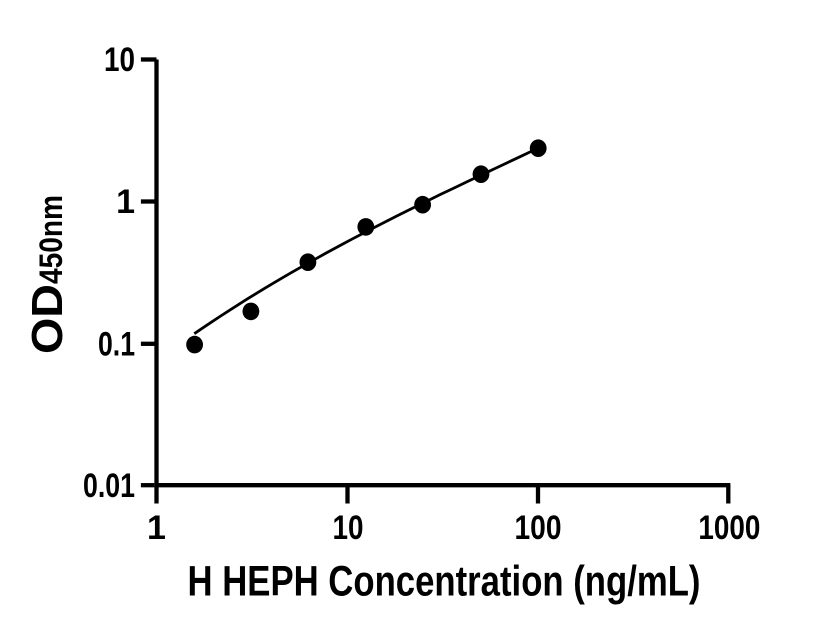  Describe the element at coordinates (109, 486) in the screenshot. I see `svg-text: 0.01` at that location.